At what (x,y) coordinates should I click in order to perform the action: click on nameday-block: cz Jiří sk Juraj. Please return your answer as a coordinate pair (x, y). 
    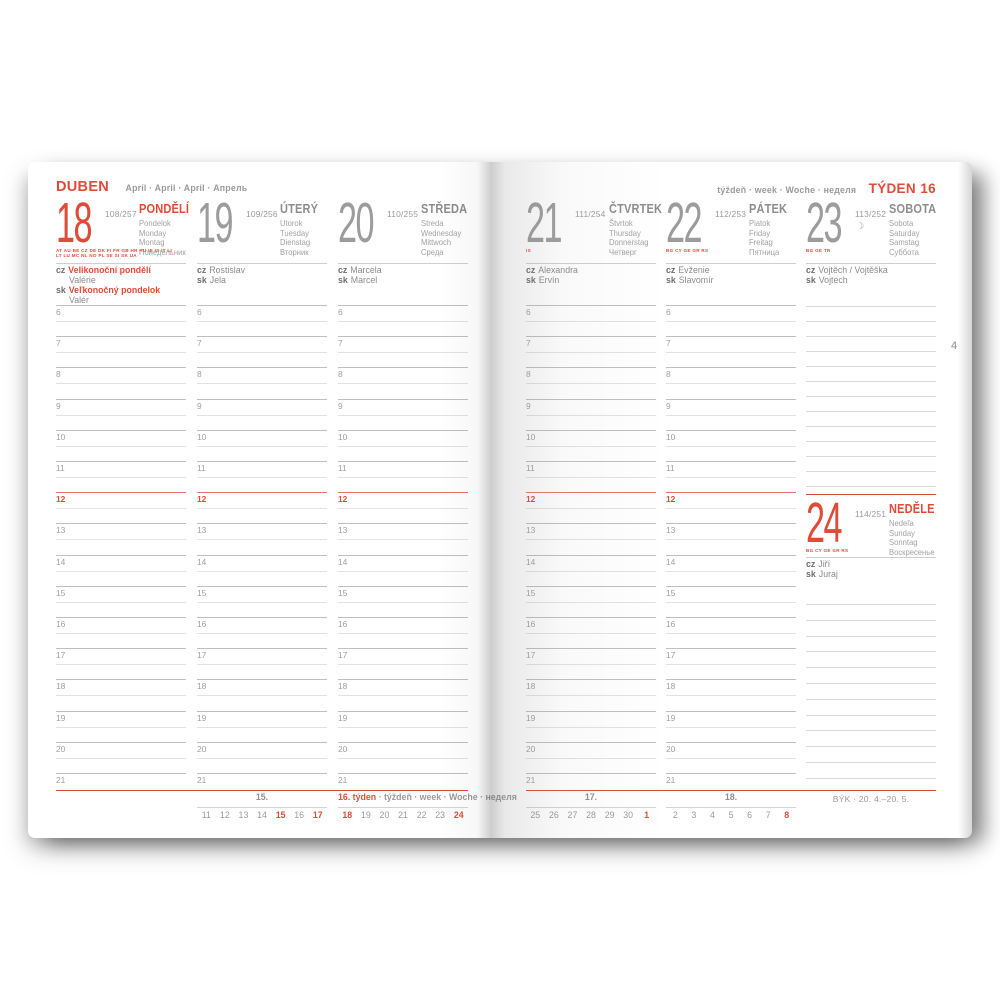
    Looking at the image, I should click on (871, 569).